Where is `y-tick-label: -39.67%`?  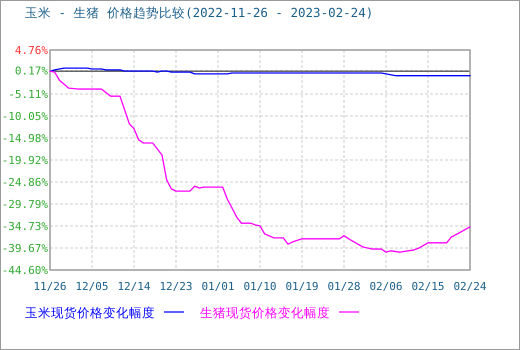 y-tick-label: -39.67% is located at coordinates (25, 249).